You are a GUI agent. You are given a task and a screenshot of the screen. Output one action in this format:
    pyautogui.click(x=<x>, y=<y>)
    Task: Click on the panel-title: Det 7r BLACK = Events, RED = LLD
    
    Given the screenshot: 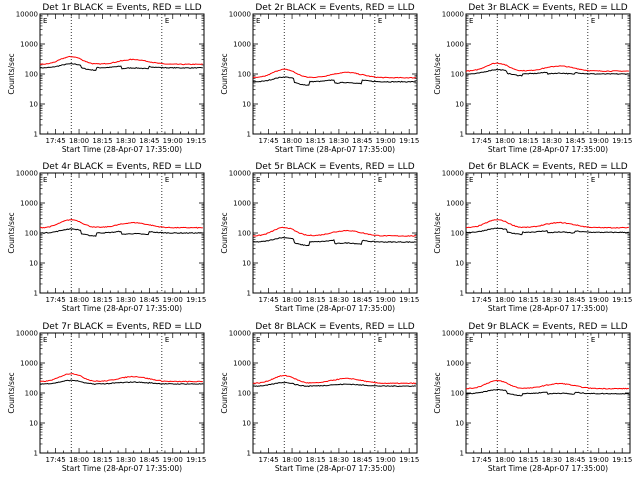 What is the action you would take?
    pyautogui.click(x=121, y=327)
    